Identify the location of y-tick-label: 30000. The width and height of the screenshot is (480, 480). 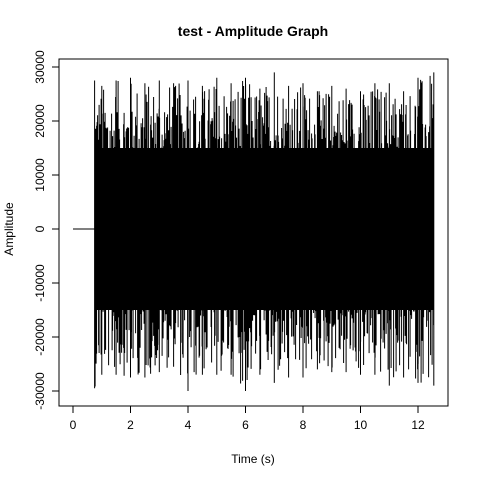
(40, 67).